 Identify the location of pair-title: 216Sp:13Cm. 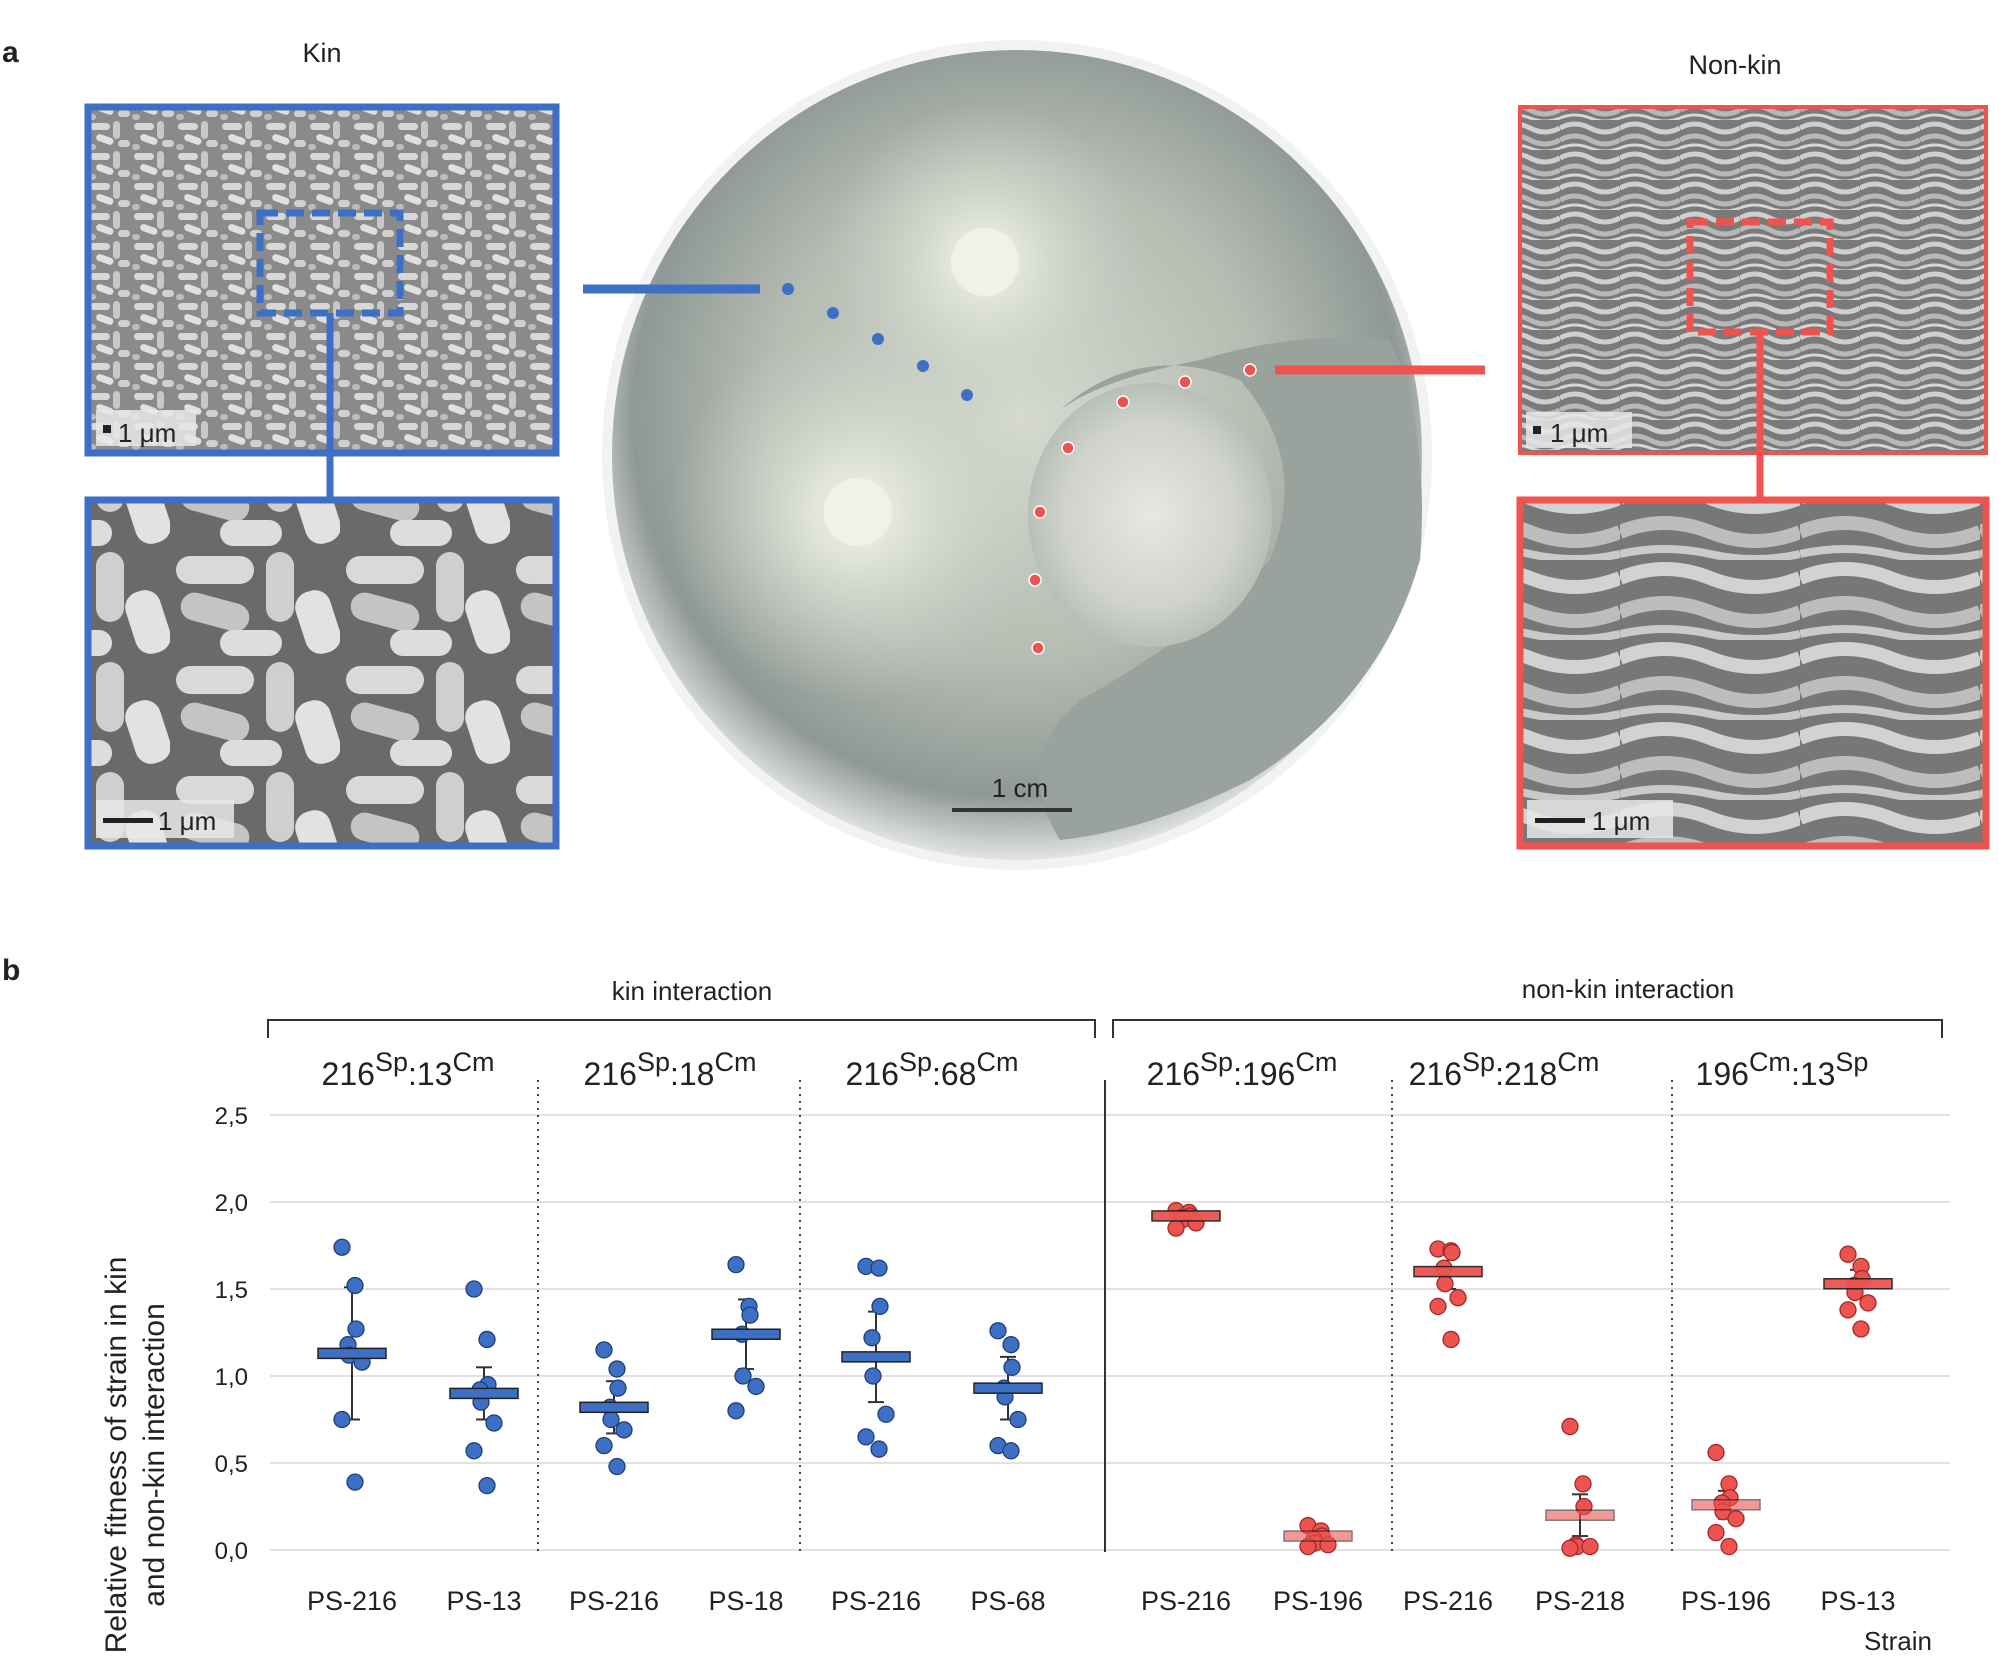
(408, 1069).